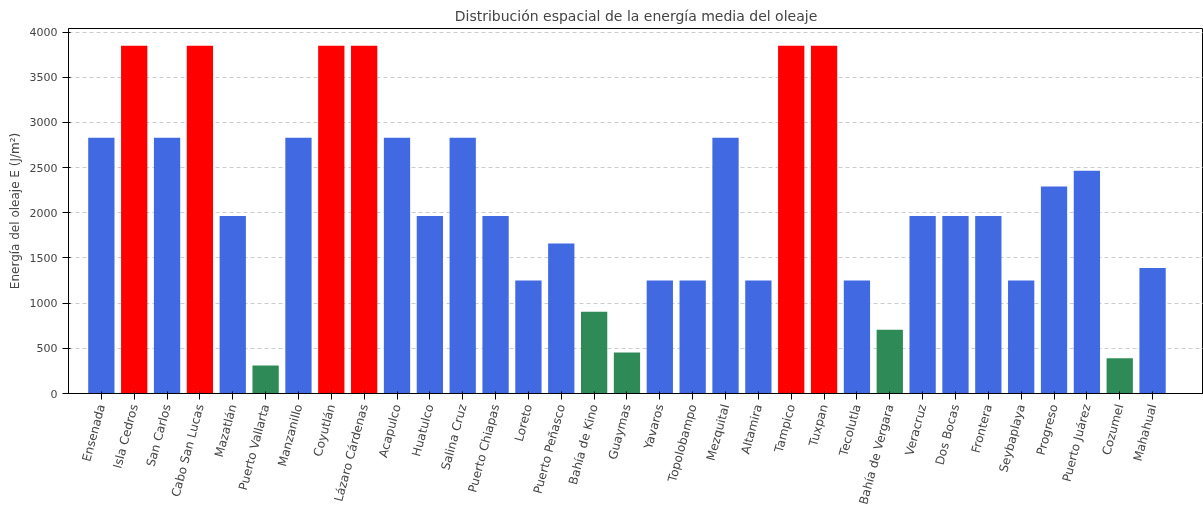 The width and height of the screenshot is (1203, 510). I want to click on x-tick-label: Dos Bocas, so click(947, 434).